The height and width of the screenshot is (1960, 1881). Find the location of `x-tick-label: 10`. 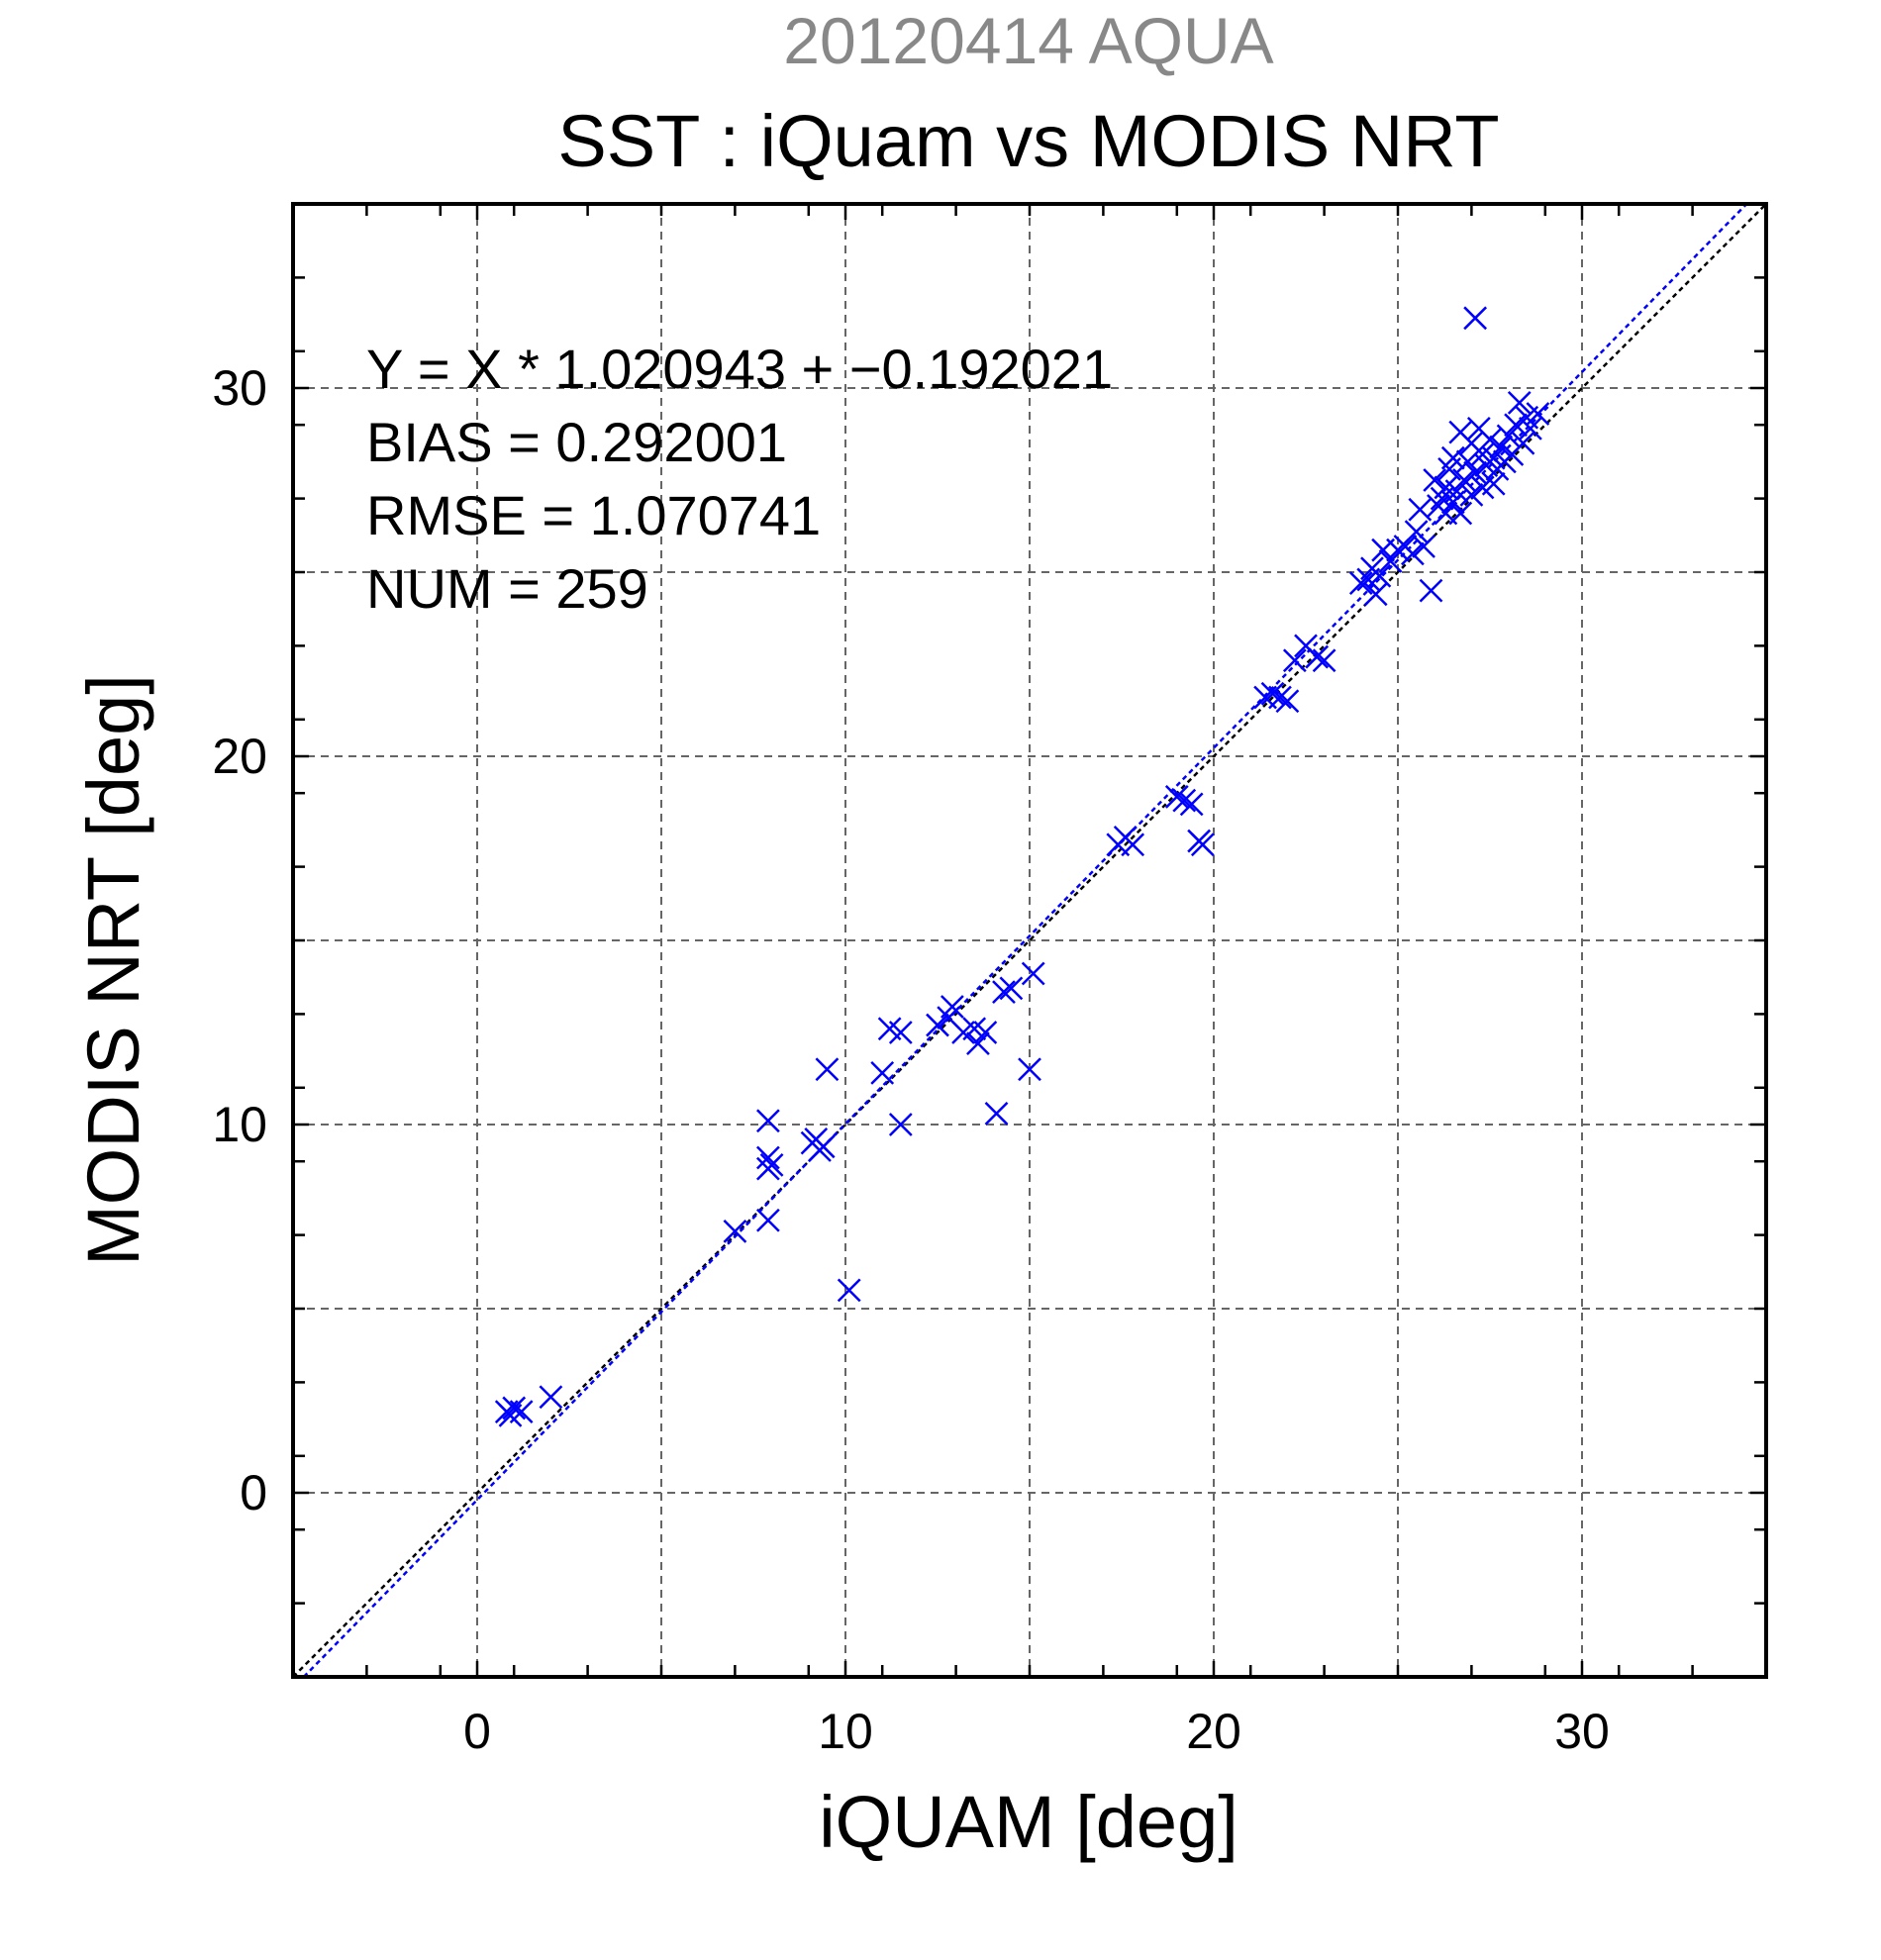

x-tick-label: 10 is located at coordinates (845, 1731).